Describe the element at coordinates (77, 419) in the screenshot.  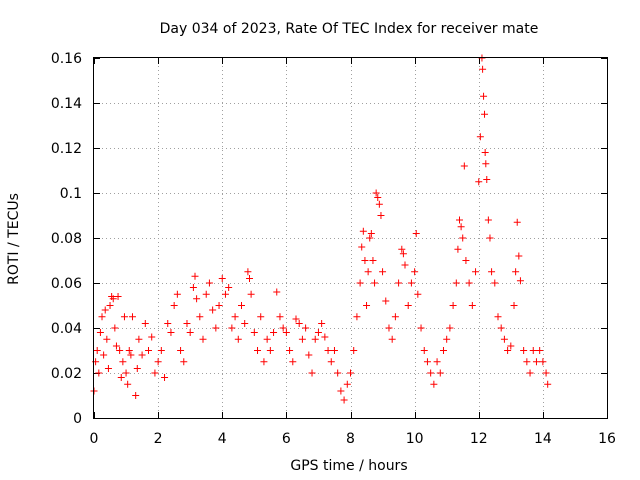
I see `y-tick-label: 0` at that location.